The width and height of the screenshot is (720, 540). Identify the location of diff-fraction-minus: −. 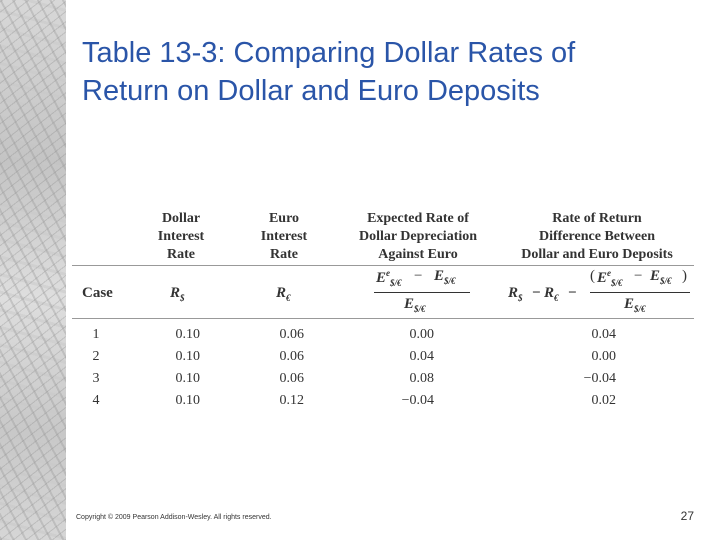
(638, 276).